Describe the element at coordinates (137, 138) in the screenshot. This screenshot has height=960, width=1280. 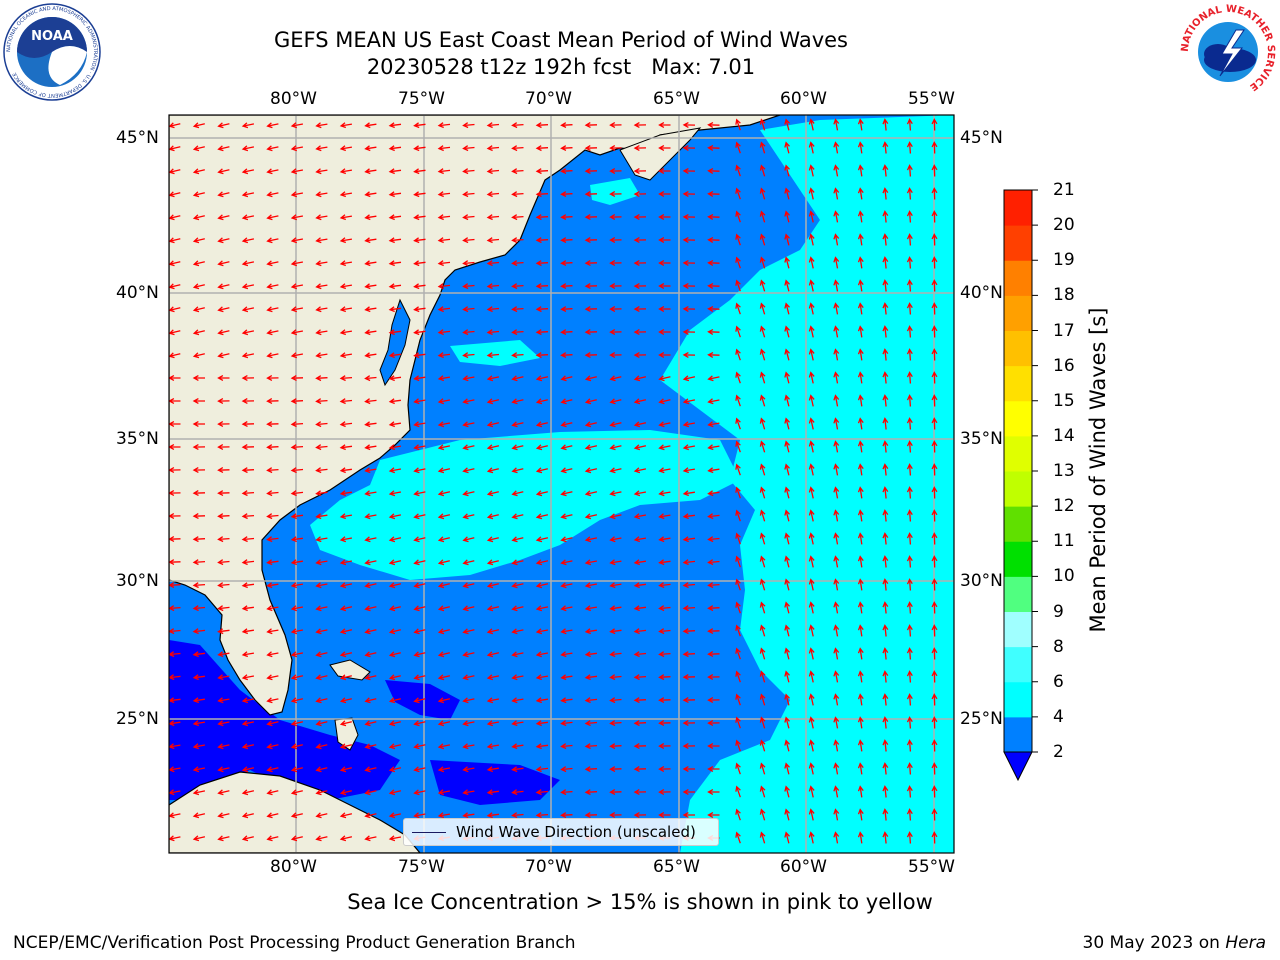
I see `lat-tick-left: 45°N` at that location.